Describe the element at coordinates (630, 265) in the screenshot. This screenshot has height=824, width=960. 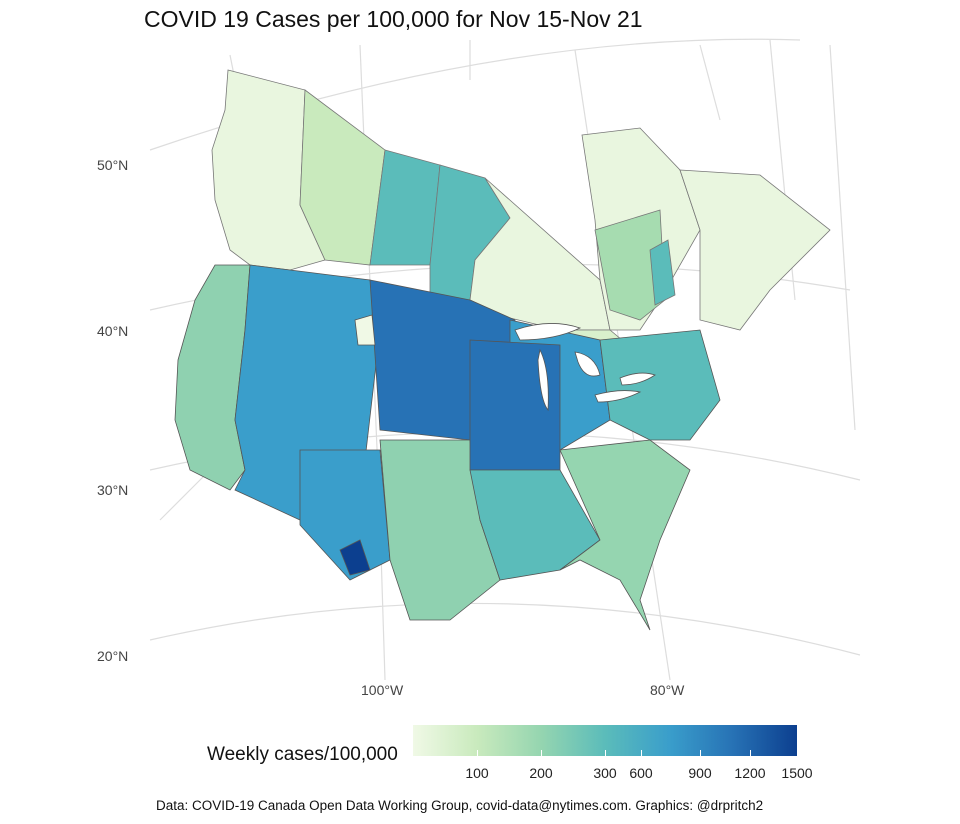
I see `region-quebec-south` at that location.